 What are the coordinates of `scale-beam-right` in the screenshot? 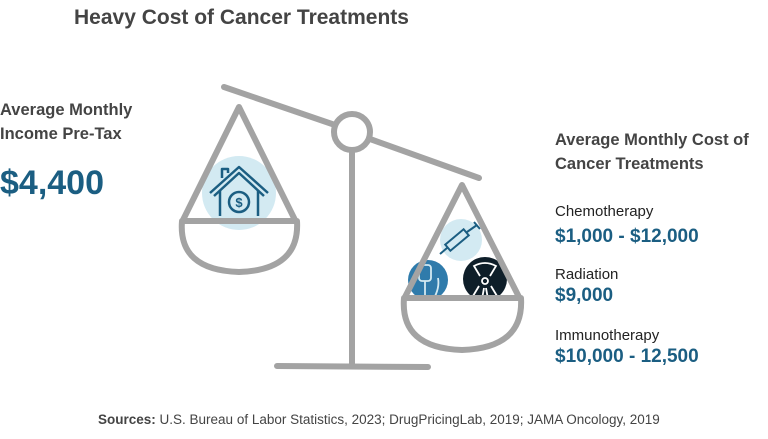 It's located at (424, 158).